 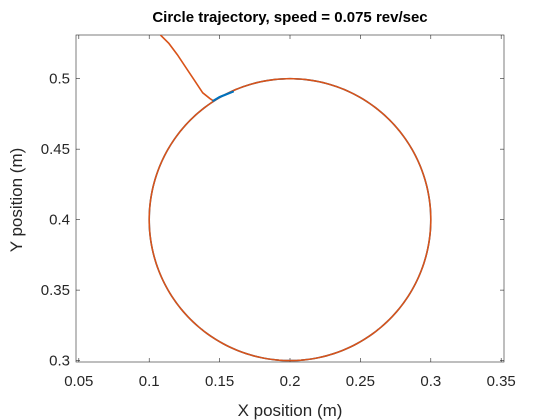 I want to click on chart-title: Circle trajectory, speed = 0.075 rev/sec, so click(x=289, y=17).